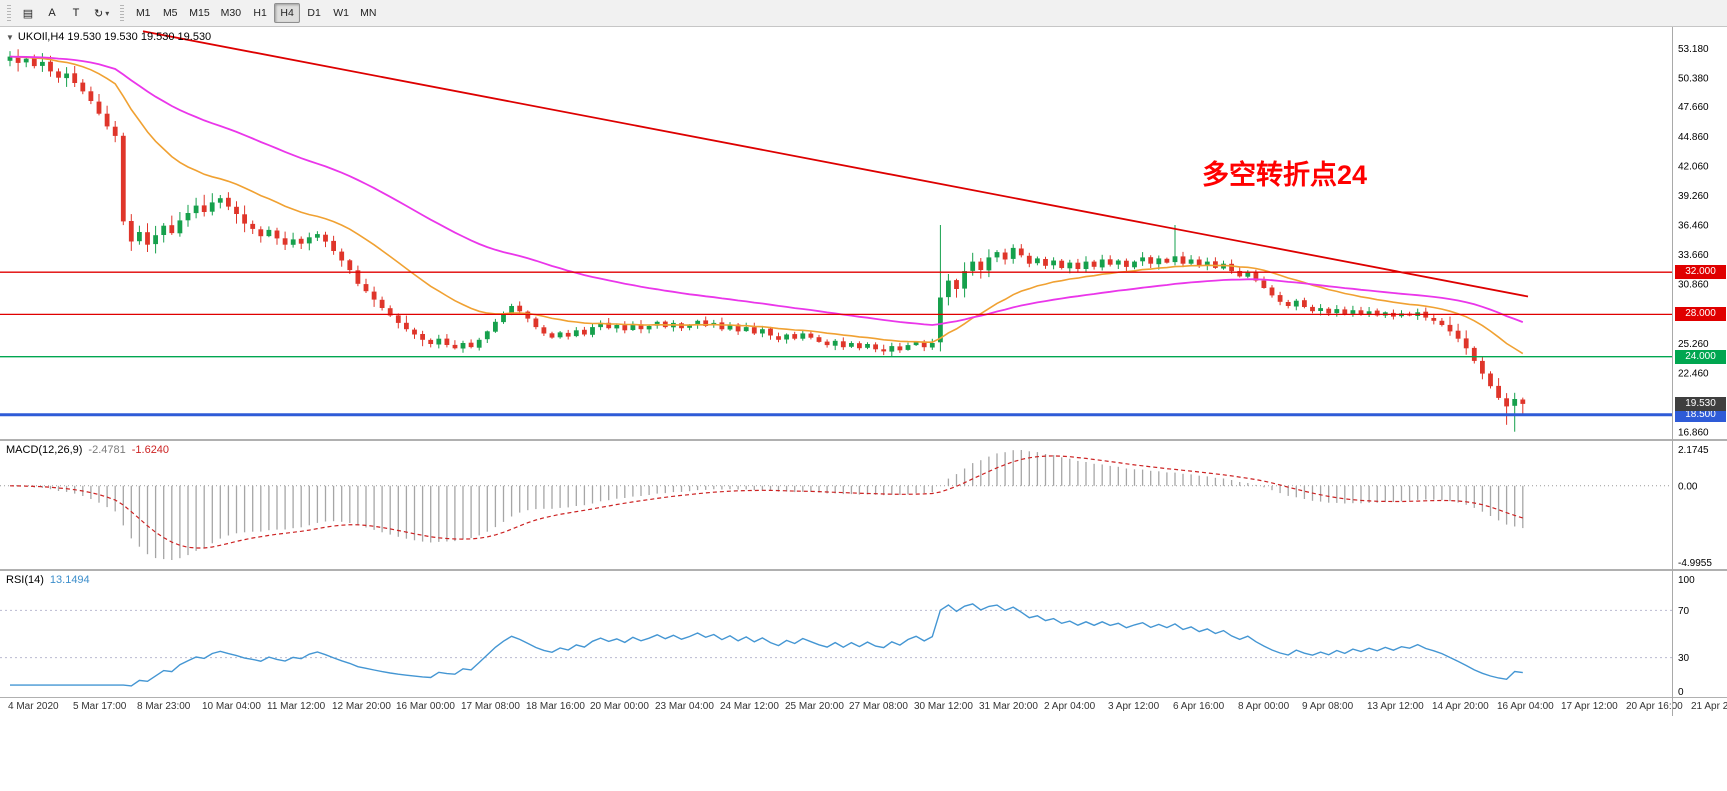 This screenshot has height=791, width=1727. Describe the element at coordinates (863, 13) in the screenshot. I see `toolbar: ▤ A T ↻ ▾ M1 M5 M15 M30 H1 H4 D1 W1 MN` at that location.